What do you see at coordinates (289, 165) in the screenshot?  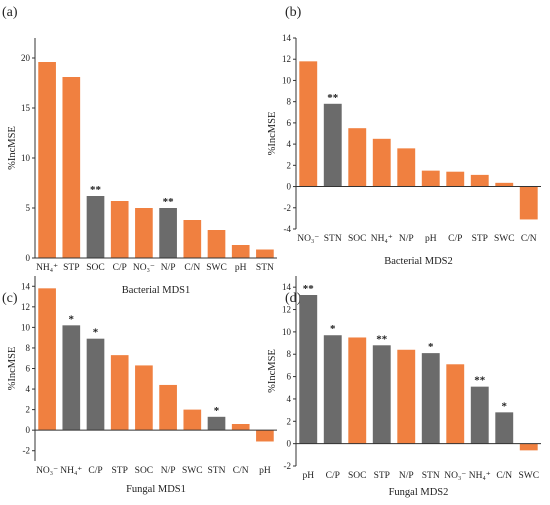 I see `panel-2-y-tick-label-4: 2` at bounding box center [289, 165].